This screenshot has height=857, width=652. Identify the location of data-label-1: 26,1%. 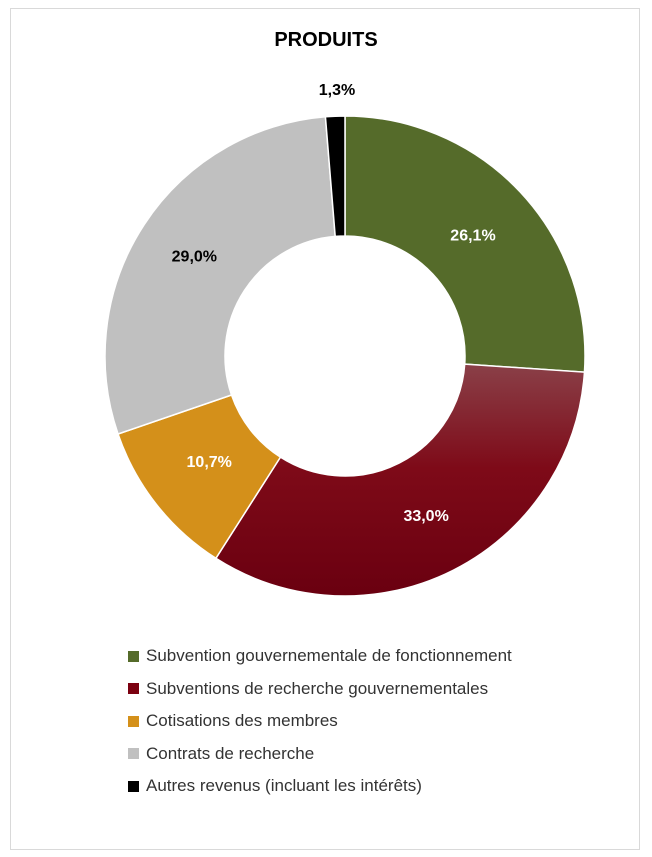
(472, 236).